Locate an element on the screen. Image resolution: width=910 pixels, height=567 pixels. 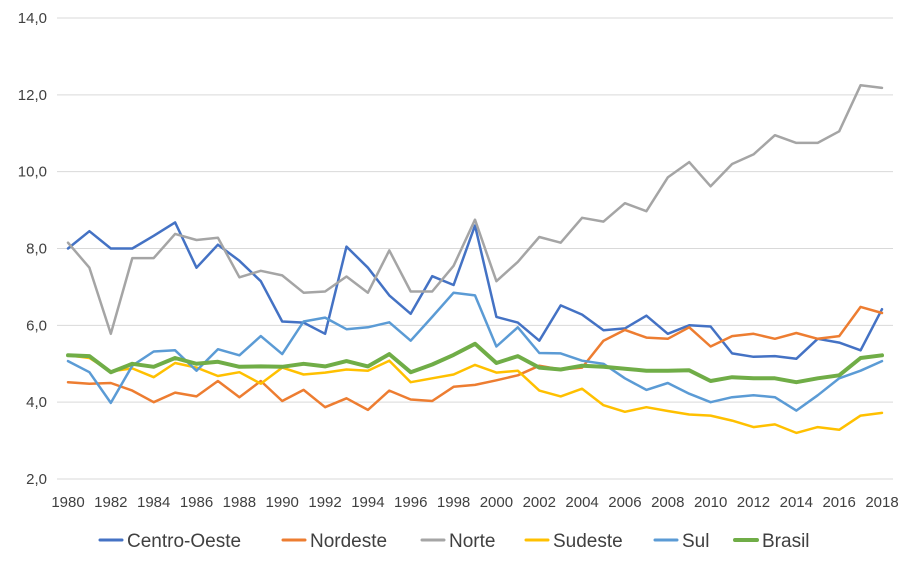
x-tick-label: 2018 is located at coordinates (881, 502).